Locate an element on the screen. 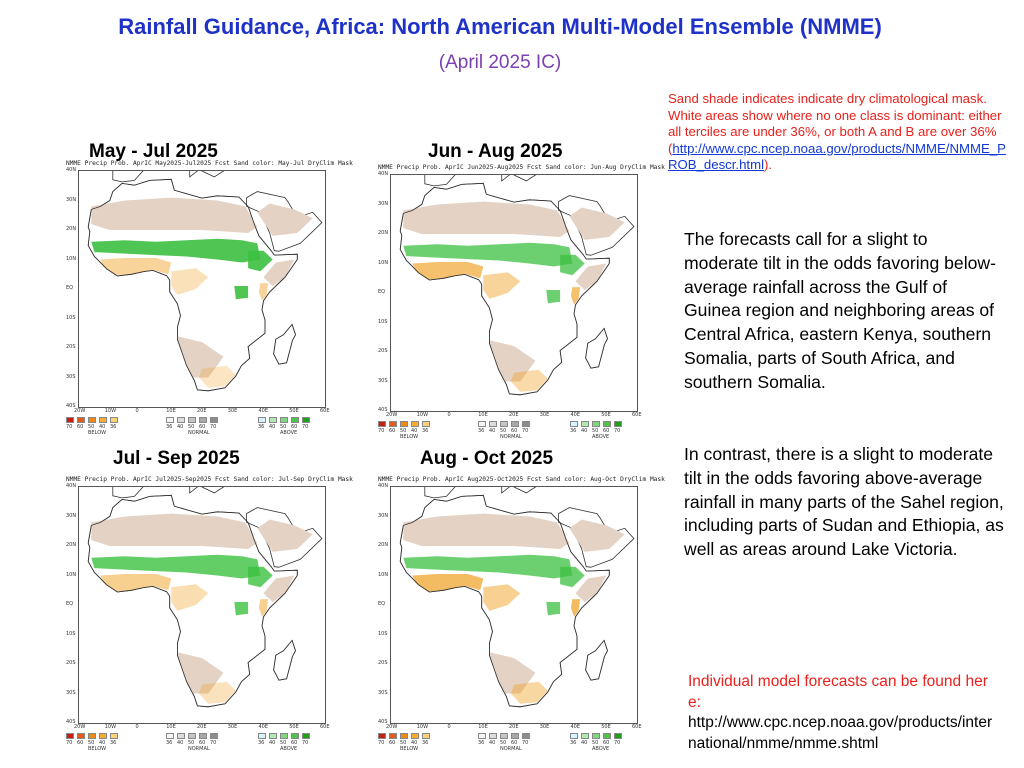 The height and width of the screenshot is (768, 1024). longitude-label: 20W is located at coordinates (392, 727).